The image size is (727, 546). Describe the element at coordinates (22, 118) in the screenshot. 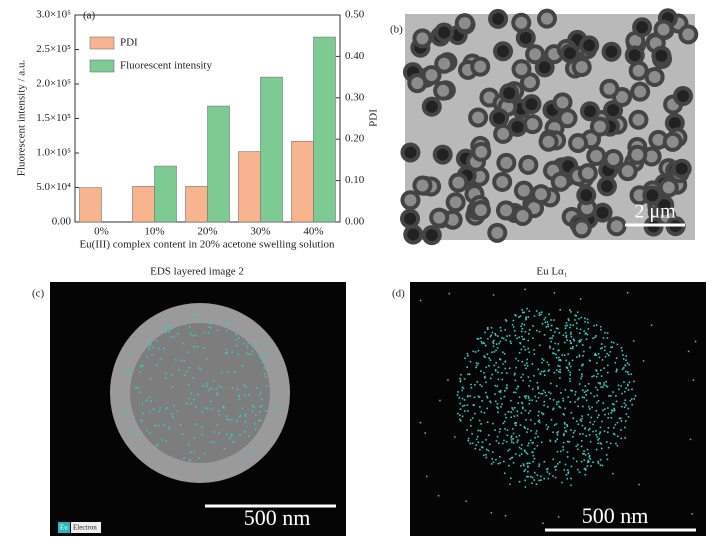

I see `y-axis-title: Fluorescent intensity / a.u.` at that location.